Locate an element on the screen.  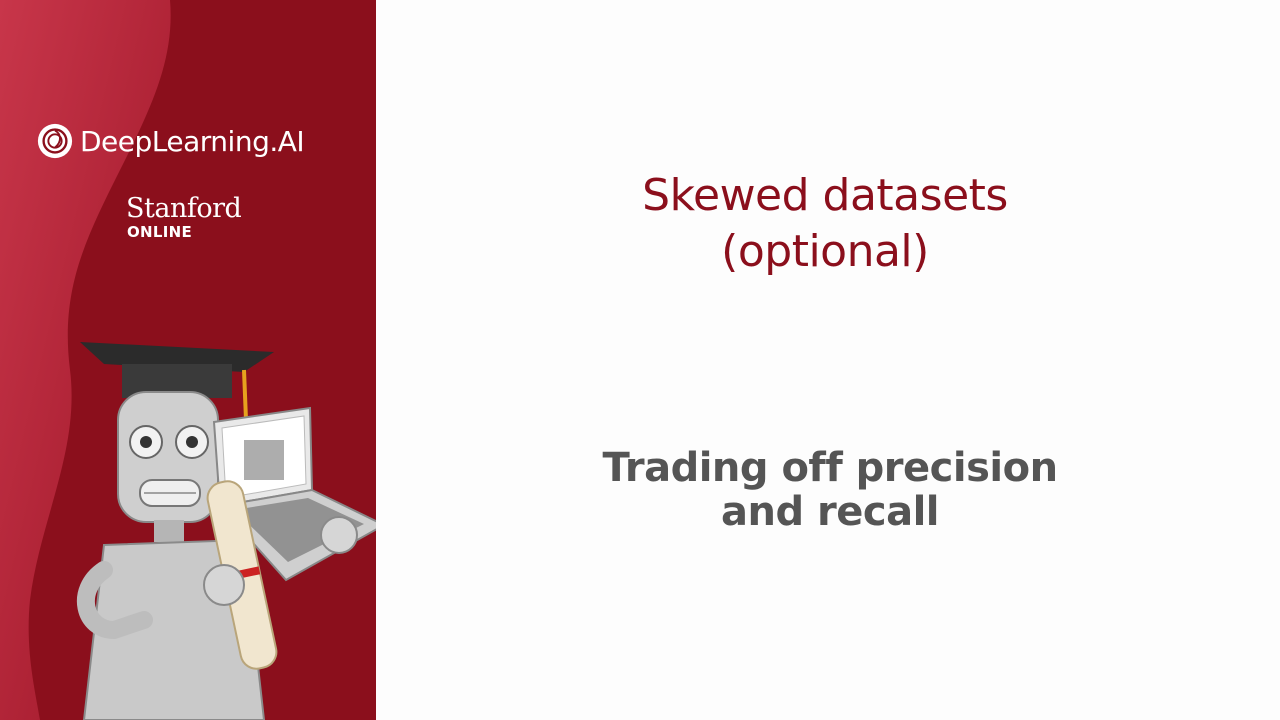
stanford-online-logo: Stanford ONLINE is located at coordinates (184, 217).